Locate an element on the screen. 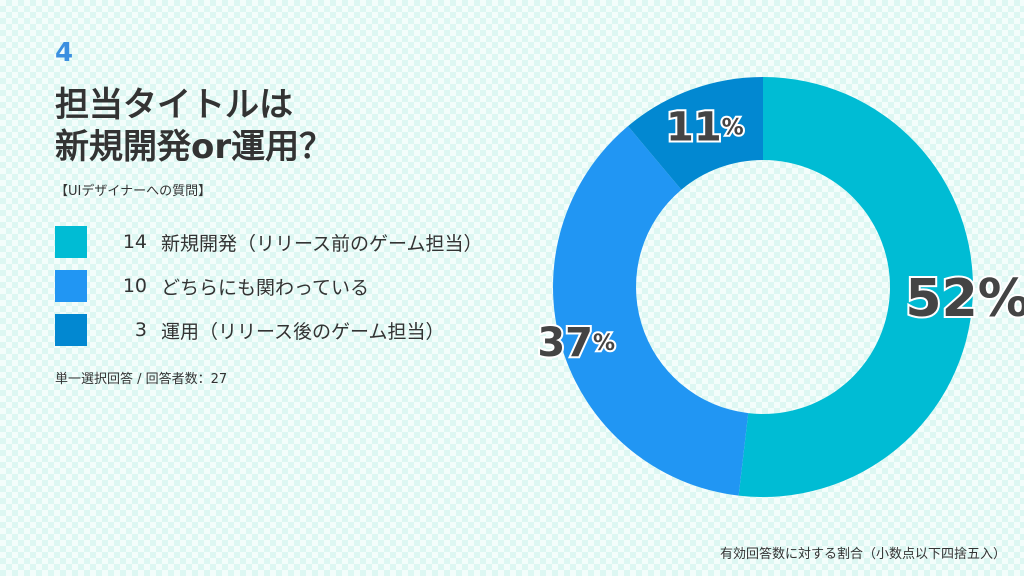 This screenshot has width=1024, height=576. legend-count: 14 is located at coordinates (134, 242).